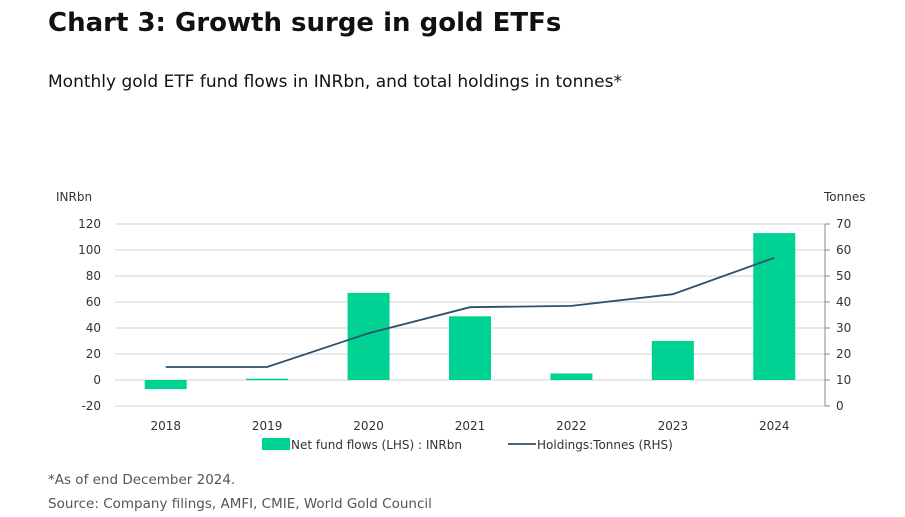 The width and height of the screenshot is (905, 517). I want to click on y-left-tick-label: 0, so click(97, 380).